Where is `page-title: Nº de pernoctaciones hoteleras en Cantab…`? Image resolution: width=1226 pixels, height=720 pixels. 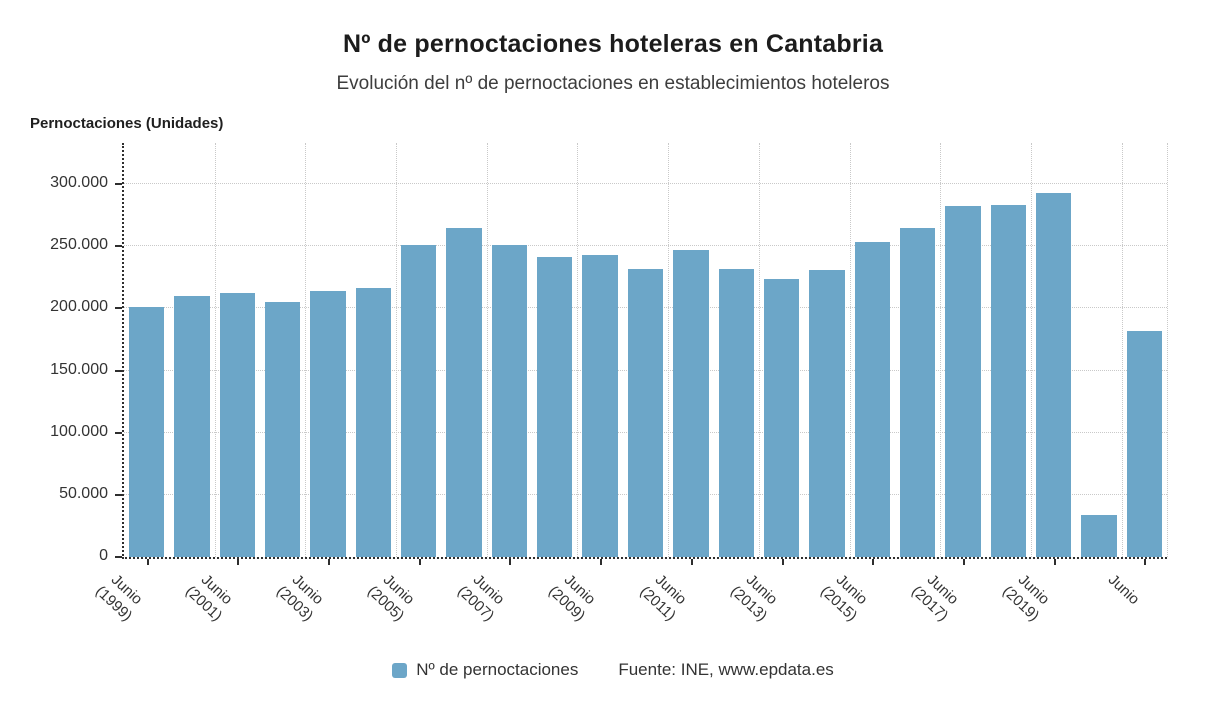
page-title: Nº de pernoctaciones hoteleras en Cantab… is located at coordinates (613, 44).